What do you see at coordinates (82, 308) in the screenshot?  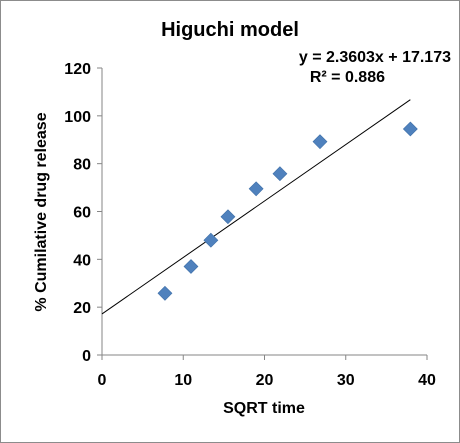 I see `y-tick-label: 20` at bounding box center [82, 308].